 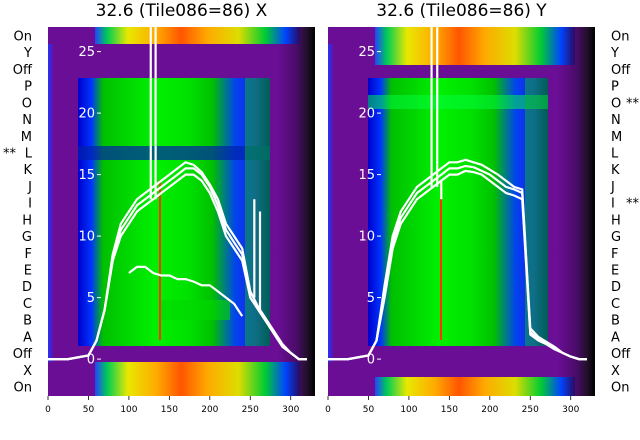 I want to click on series-line, so click(x=186, y=291).